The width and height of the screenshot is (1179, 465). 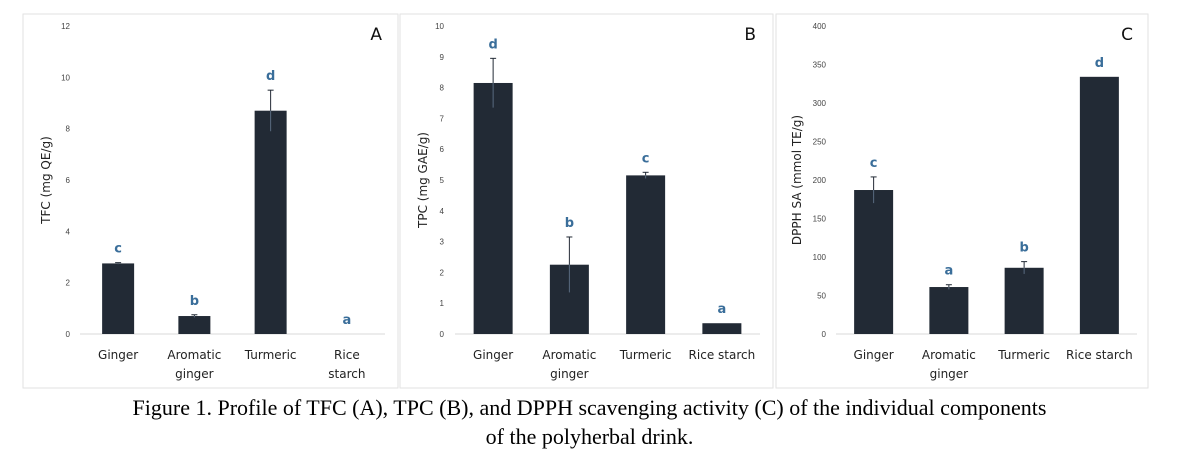 I want to click on category-label: Rice, so click(x=347, y=355).